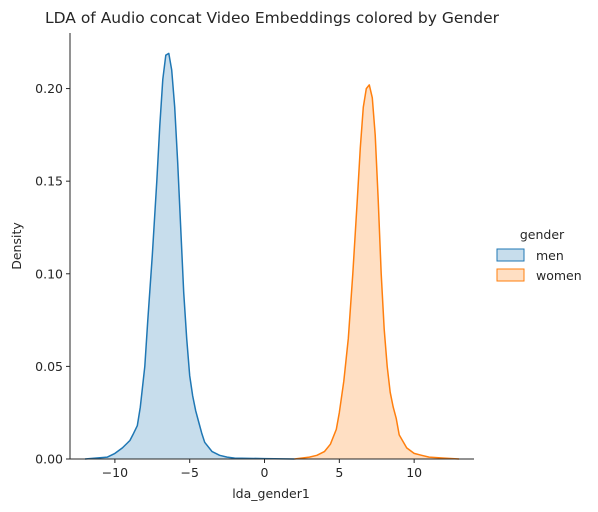 The width and height of the screenshot is (598, 512). Describe the element at coordinates (271, 493) in the screenshot. I see `x-axis-label: lda_gender1` at that location.